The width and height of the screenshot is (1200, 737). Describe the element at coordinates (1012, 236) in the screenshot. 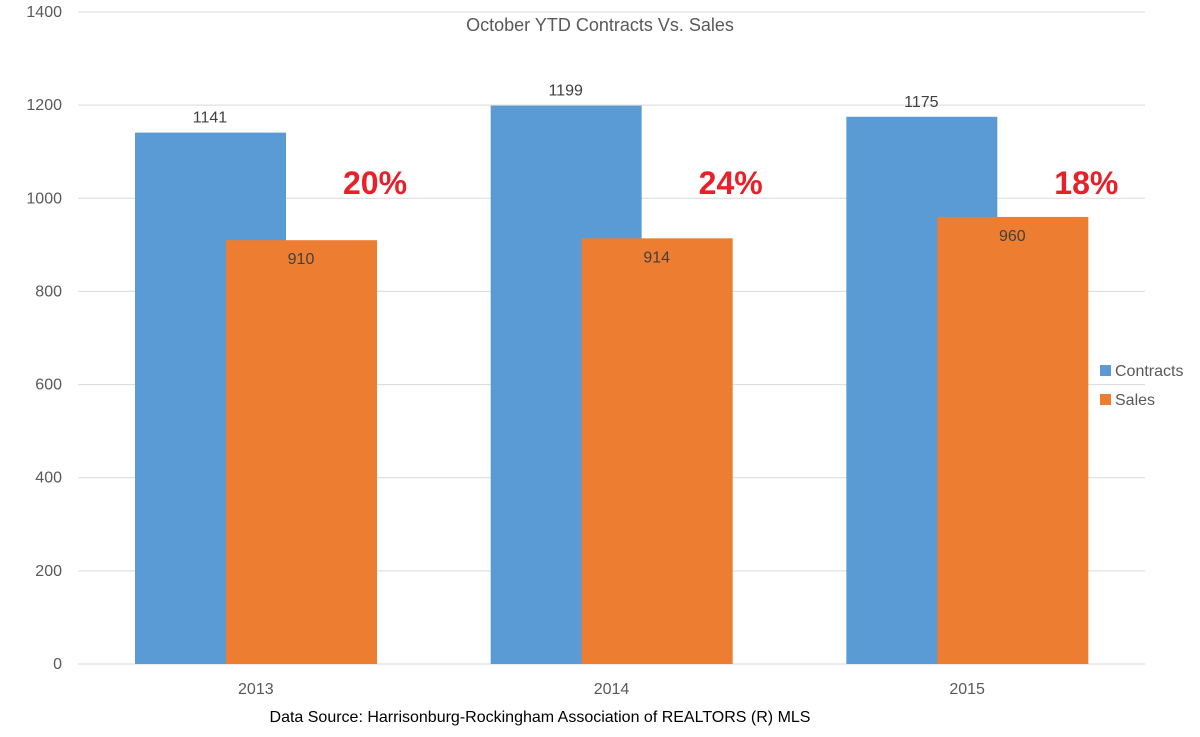

I see `data-label-sales: 960` at that location.